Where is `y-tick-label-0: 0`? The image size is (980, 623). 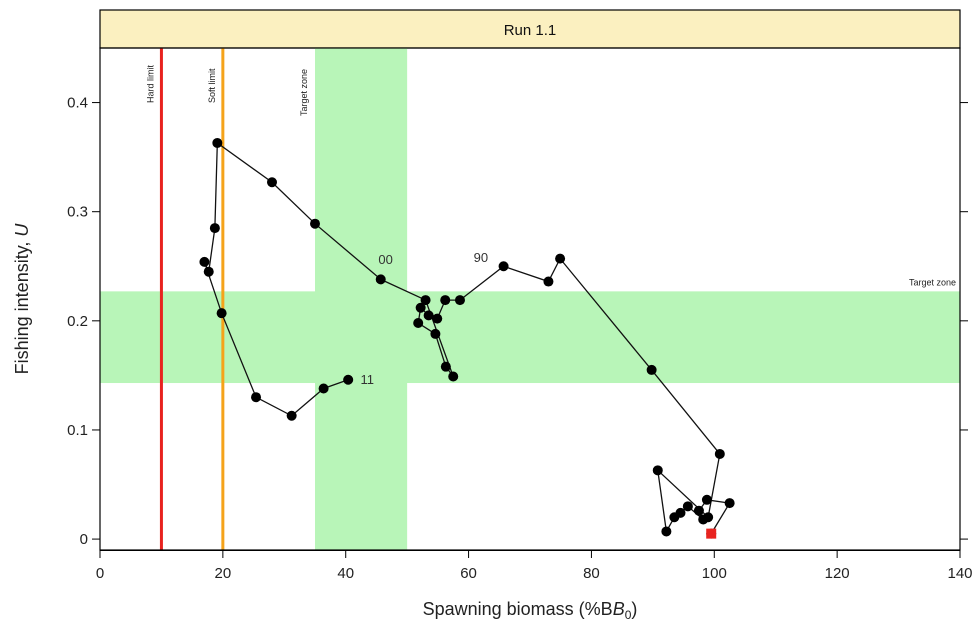
y-tick-label-0: 0 is located at coordinates (84, 539).